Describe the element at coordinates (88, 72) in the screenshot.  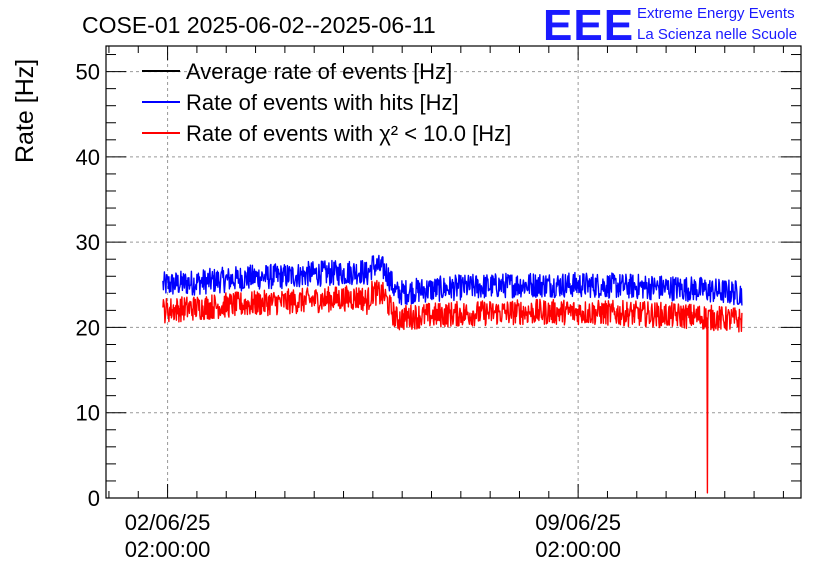
I see `y-tick-label: 50` at that location.